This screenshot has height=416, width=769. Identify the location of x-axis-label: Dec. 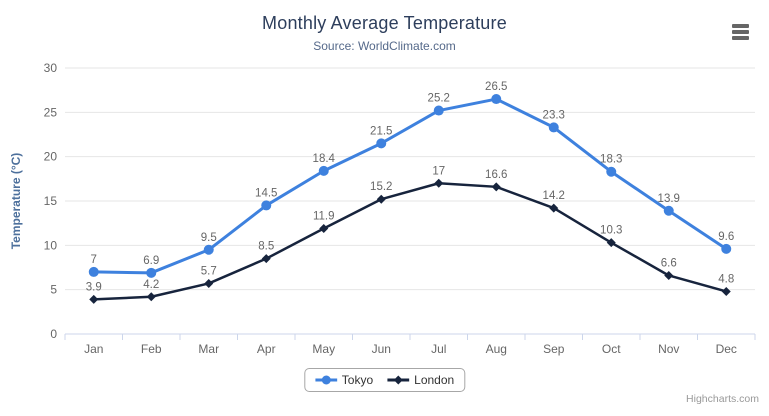
(726, 349).